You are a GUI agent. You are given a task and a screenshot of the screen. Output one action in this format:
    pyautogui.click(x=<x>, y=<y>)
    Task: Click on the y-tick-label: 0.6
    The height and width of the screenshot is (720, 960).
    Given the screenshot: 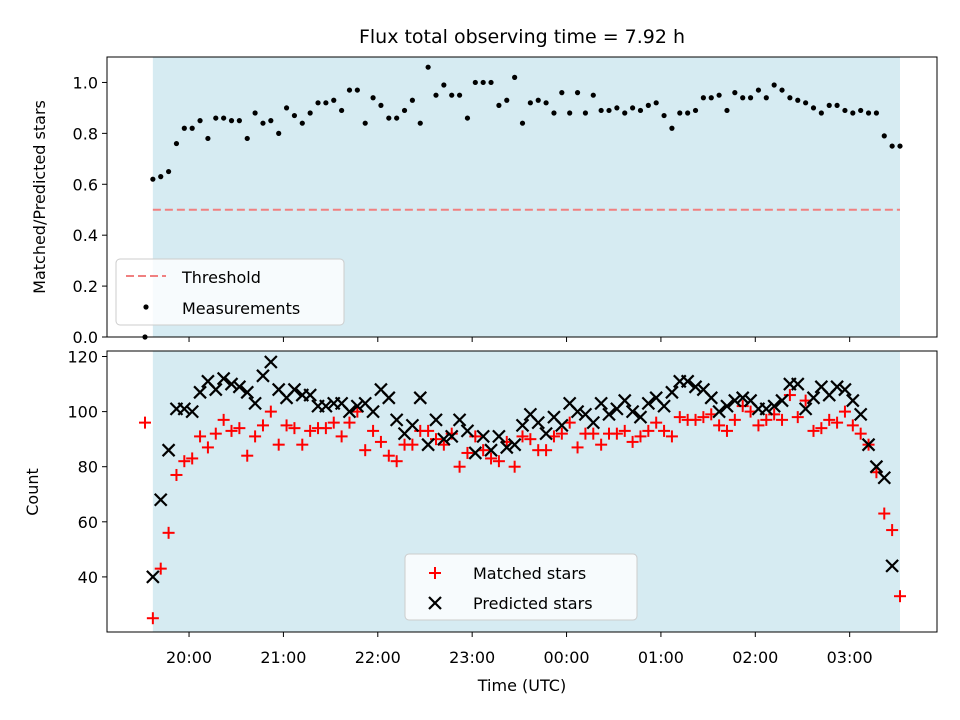 What is the action you would take?
    pyautogui.click(x=85, y=184)
    